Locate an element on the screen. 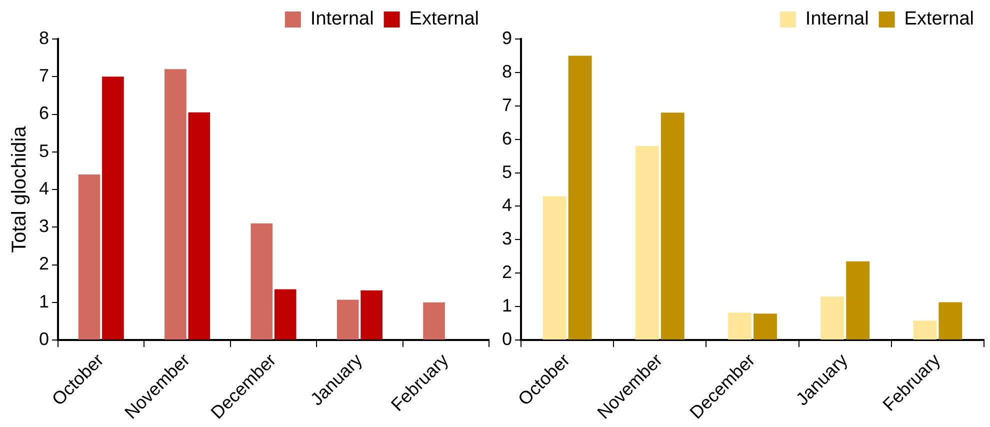  y-tick-label: 9 is located at coordinates (507, 38).